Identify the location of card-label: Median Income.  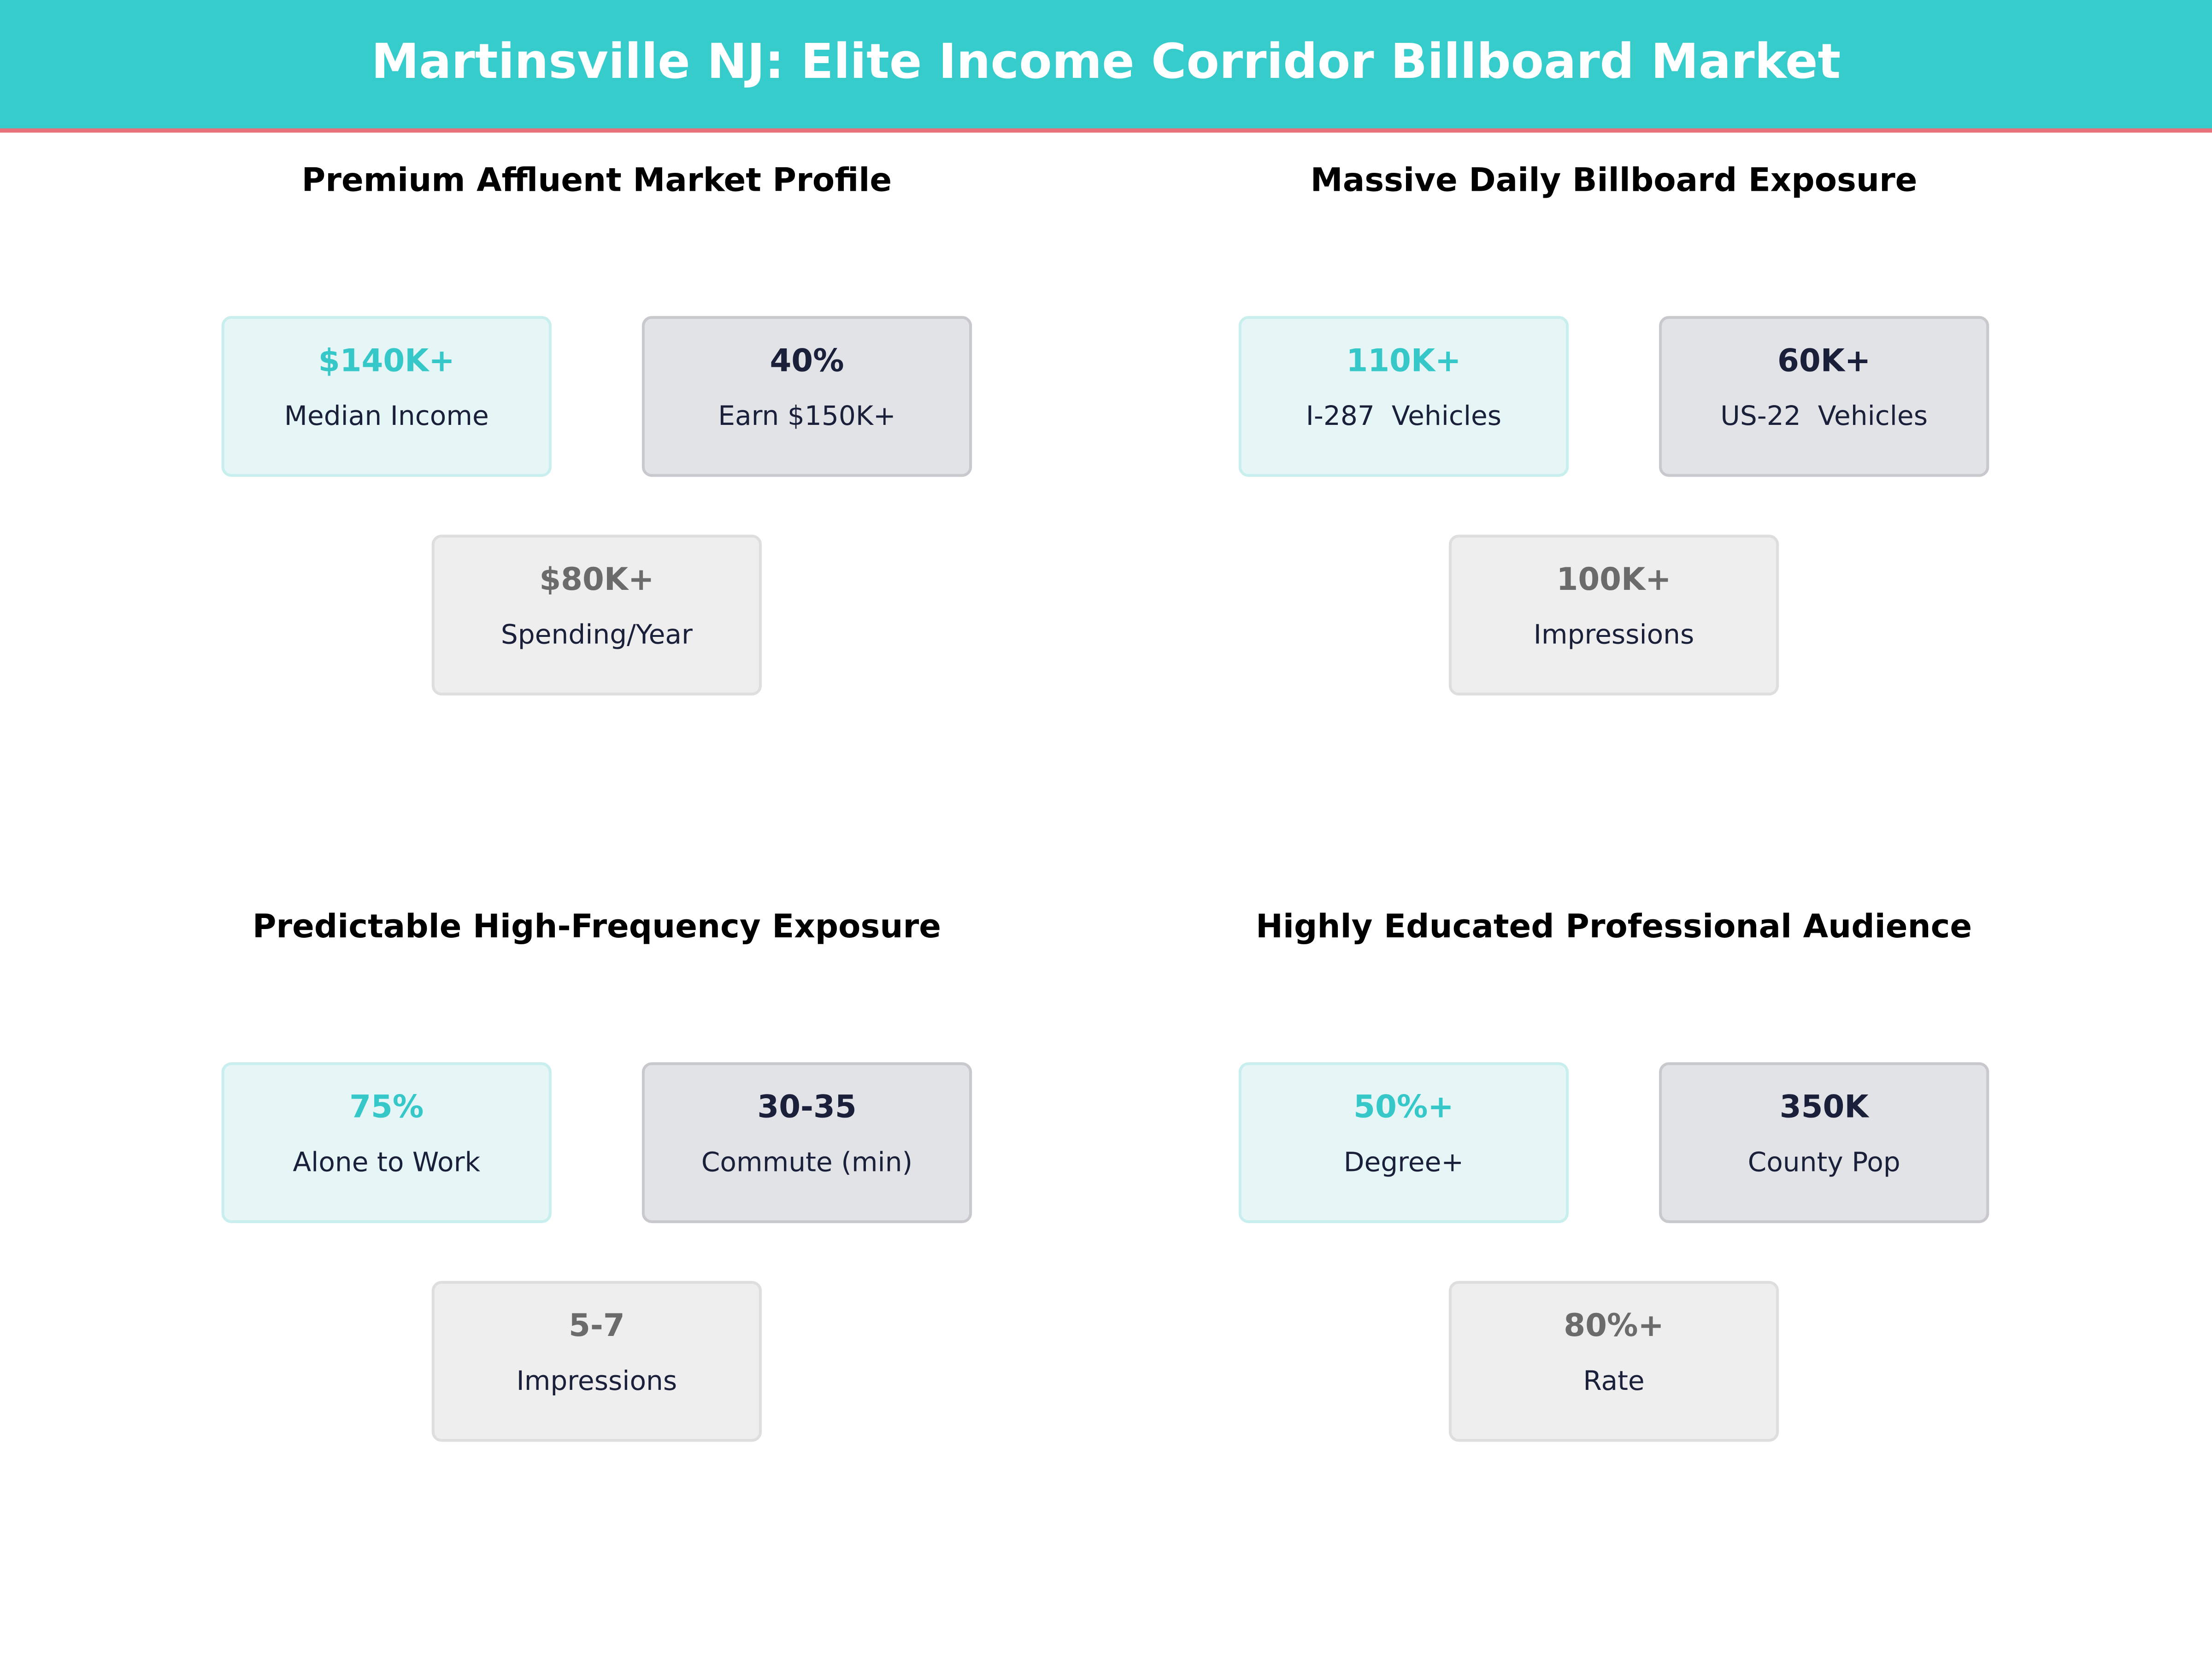
(386, 415).